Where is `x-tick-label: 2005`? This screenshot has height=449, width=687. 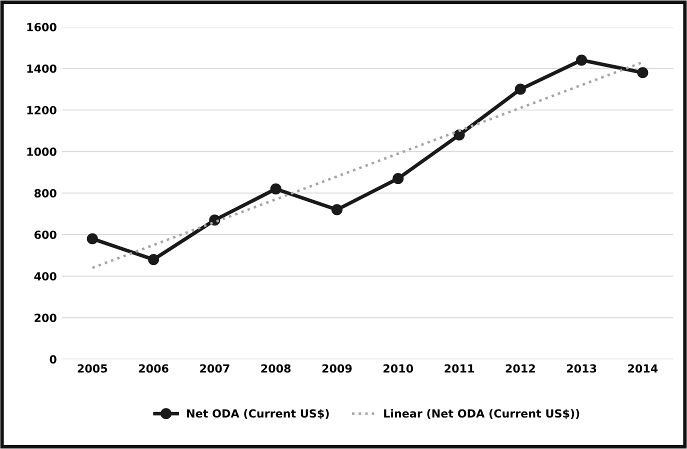 x-tick-label: 2005 is located at coordinates (93, 368).